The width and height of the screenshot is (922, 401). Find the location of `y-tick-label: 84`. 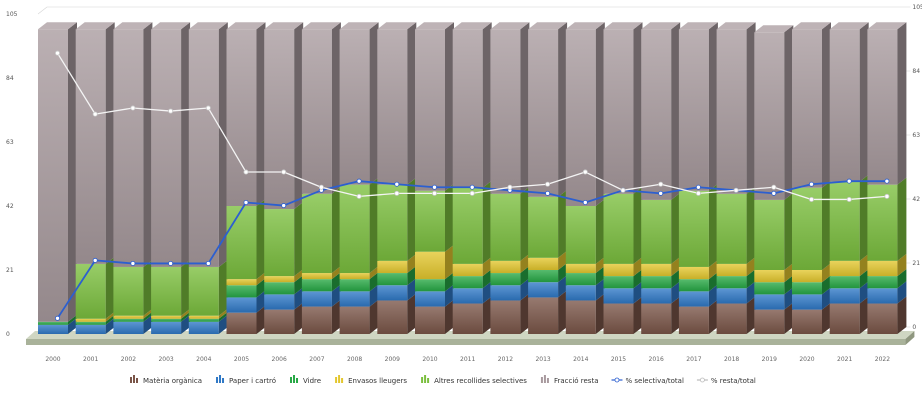

y-tick-label: 84 is located at coordinates (10, 78).